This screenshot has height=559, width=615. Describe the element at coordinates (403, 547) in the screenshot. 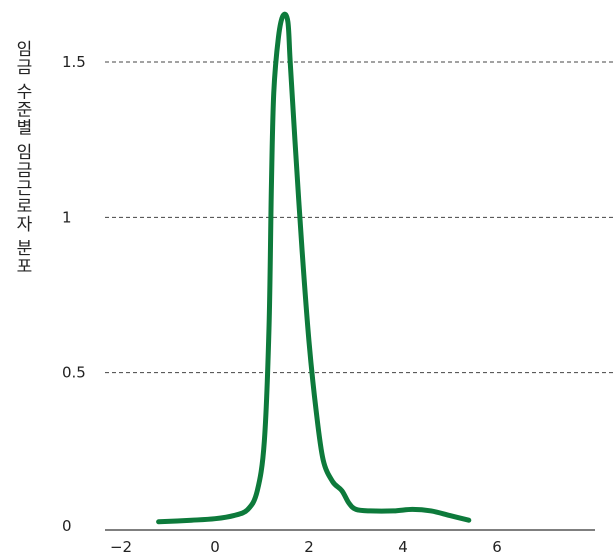

I see `x-tick-label: 4` at that location.